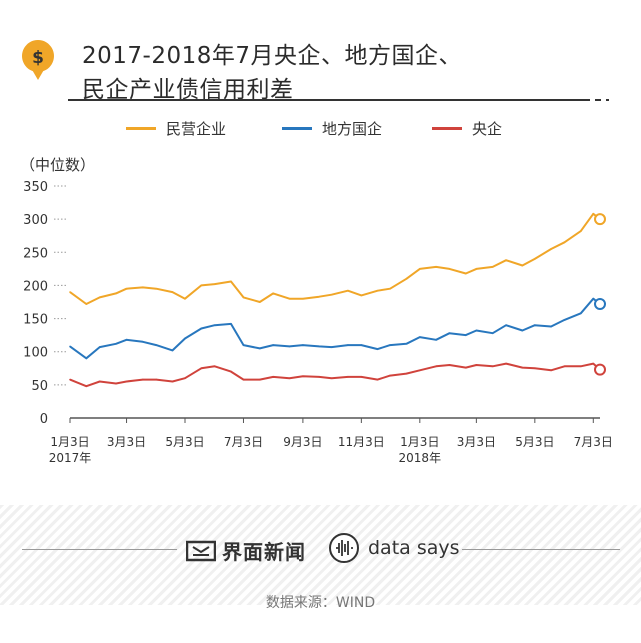 The width and height of the screenshot is (641, 643). I want to click on y-tick-label: 100, so click(35, 353).